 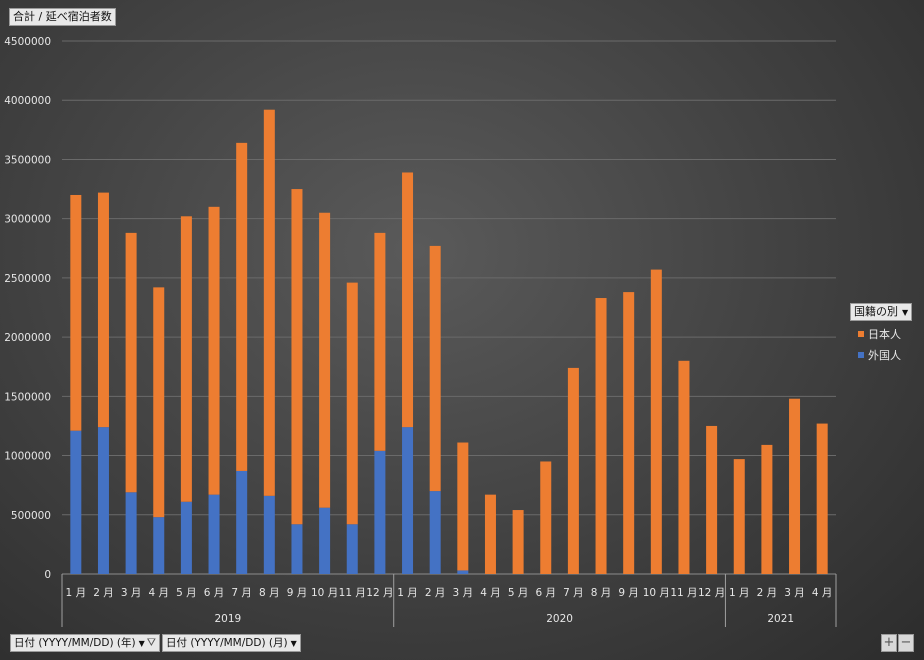 I want to click on legend-item-foreign: 外国人, so click(x=885, y=355).